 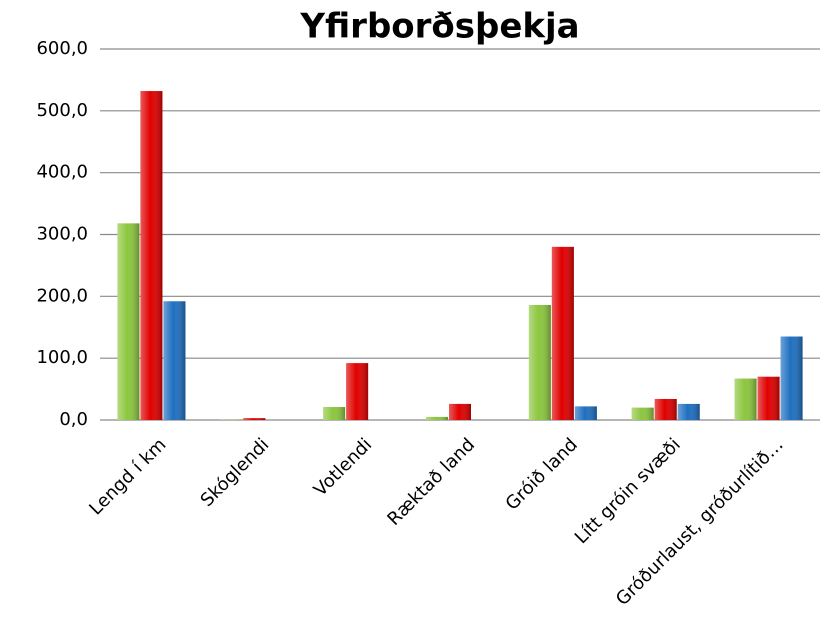 I want to click on x-tick-label: Ræktað land, so click(x=431, y=482).